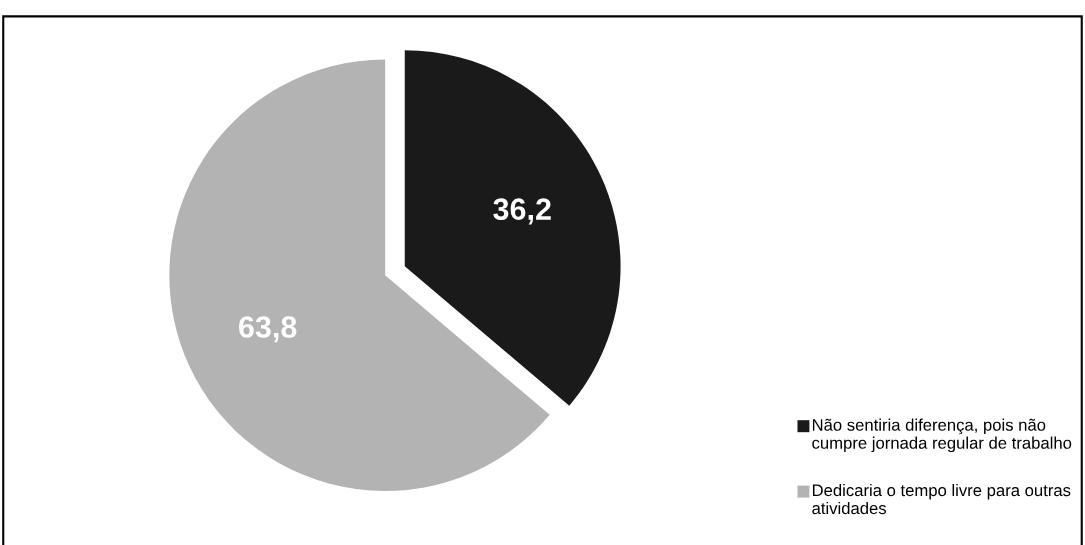 The image size is (1085, 545). I want to click on legend-label: Dedicaria o tempo livre para outras atividades, so click(941, 499).